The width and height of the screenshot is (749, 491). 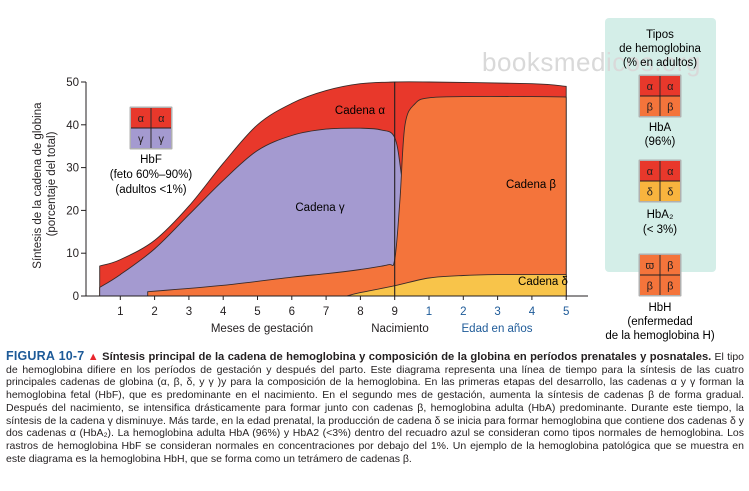 What do you see at coordinates (72, 211) in the screenshot?
I see `y-tick-label-20: 20` at bounding box center [72, 211].